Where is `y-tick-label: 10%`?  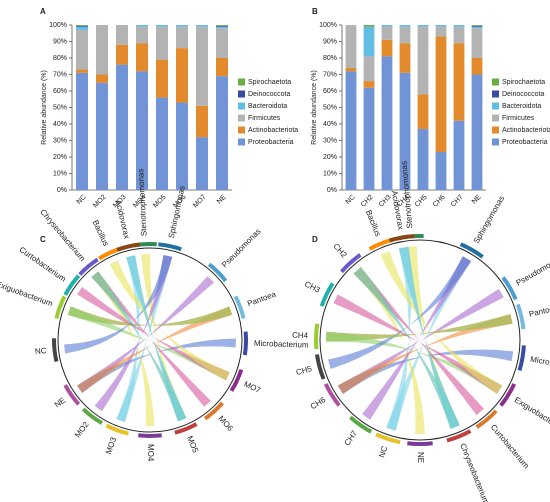 y-tick-label: 10% is located at coordinates (60, 173).